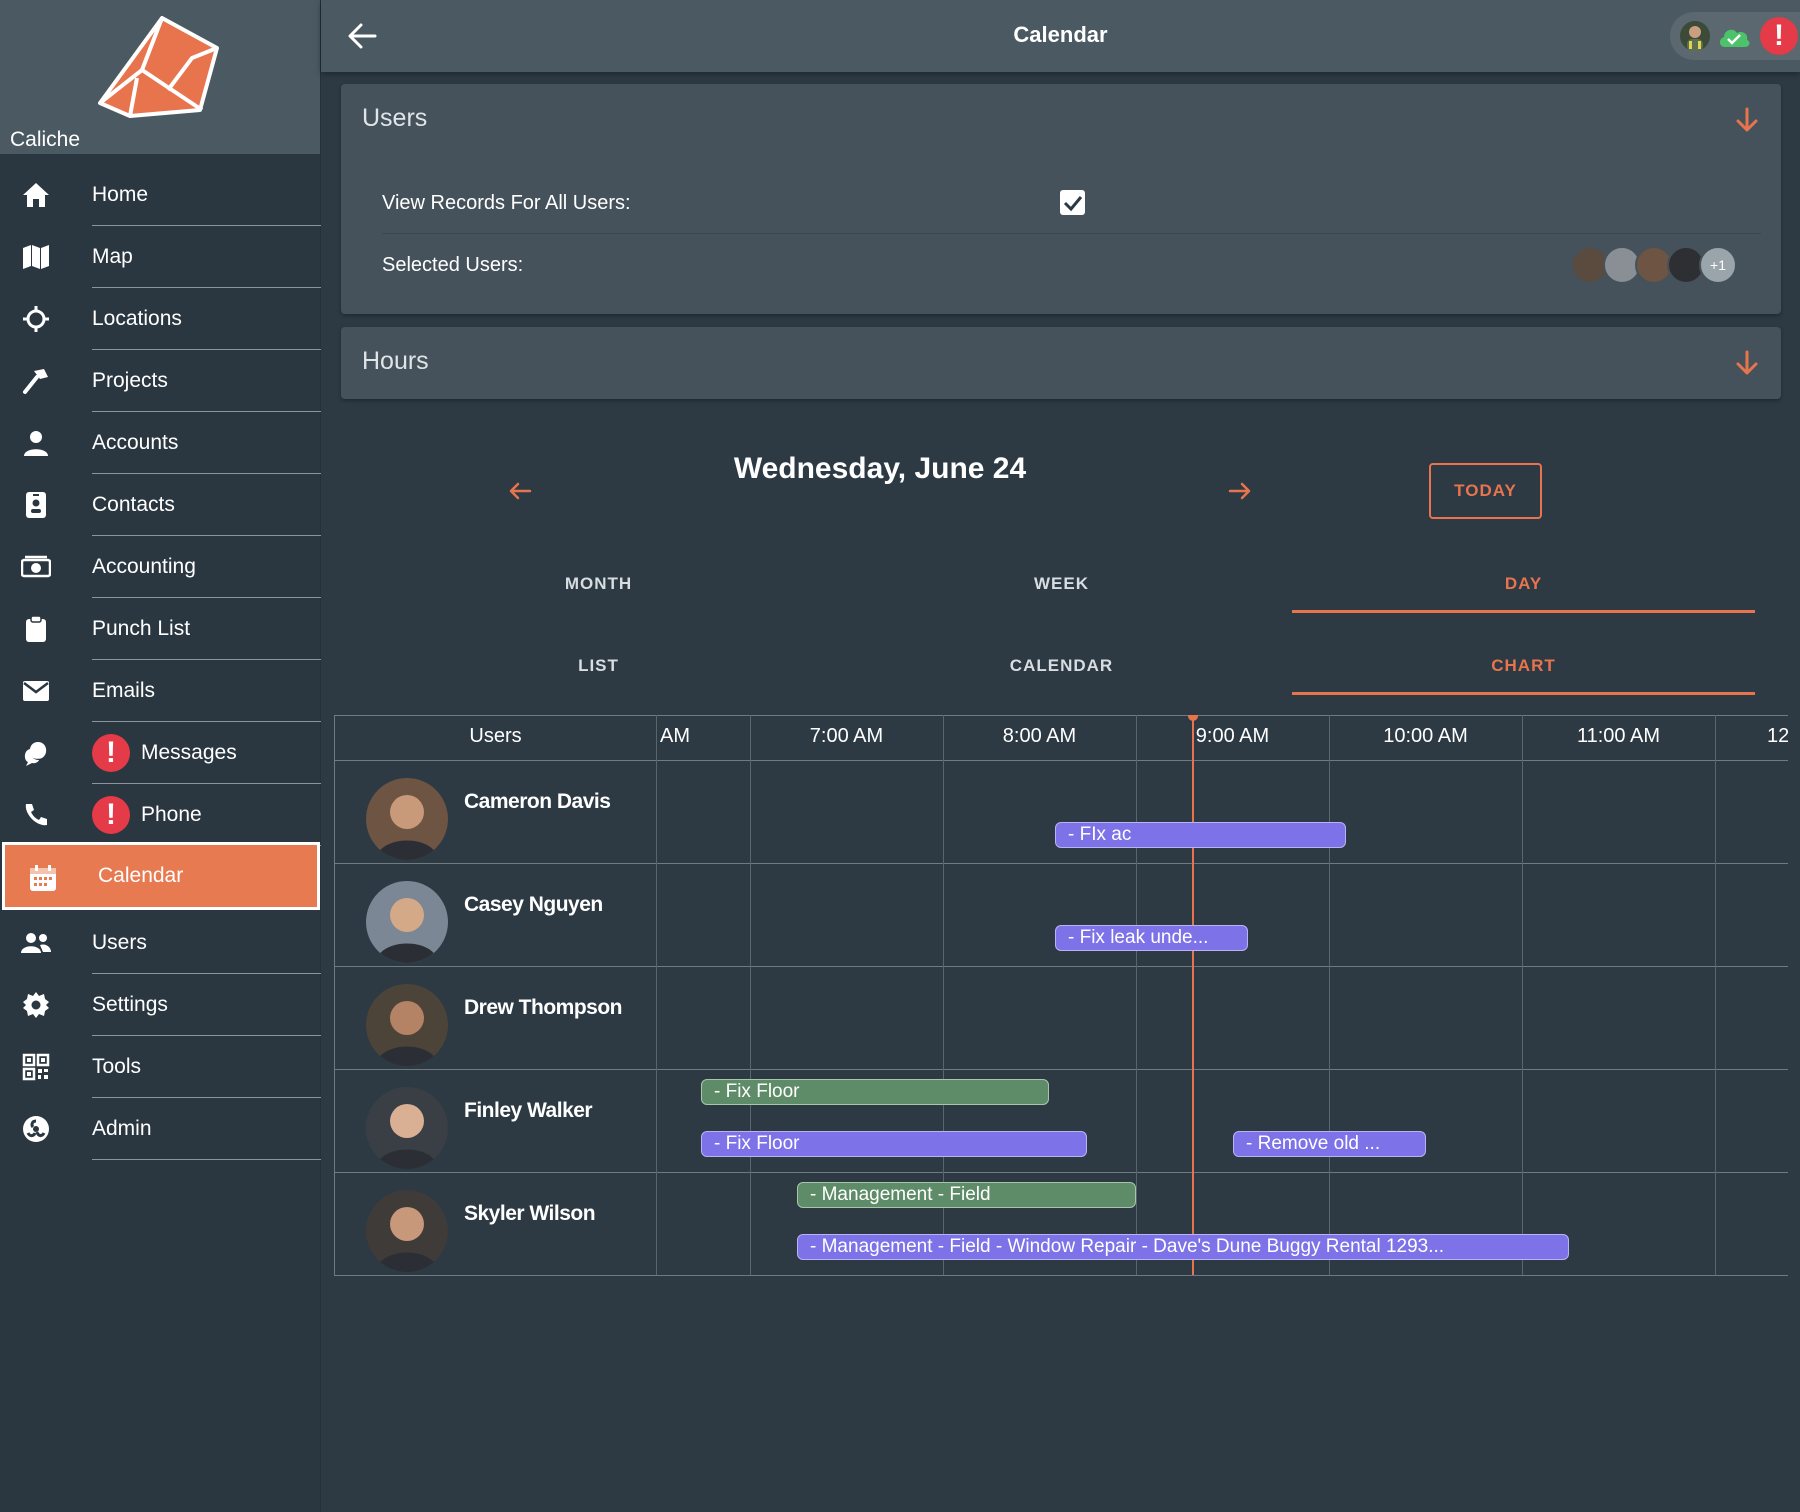  I want to click on sidebar-item-accounting: Accounting, so click(160, 567).